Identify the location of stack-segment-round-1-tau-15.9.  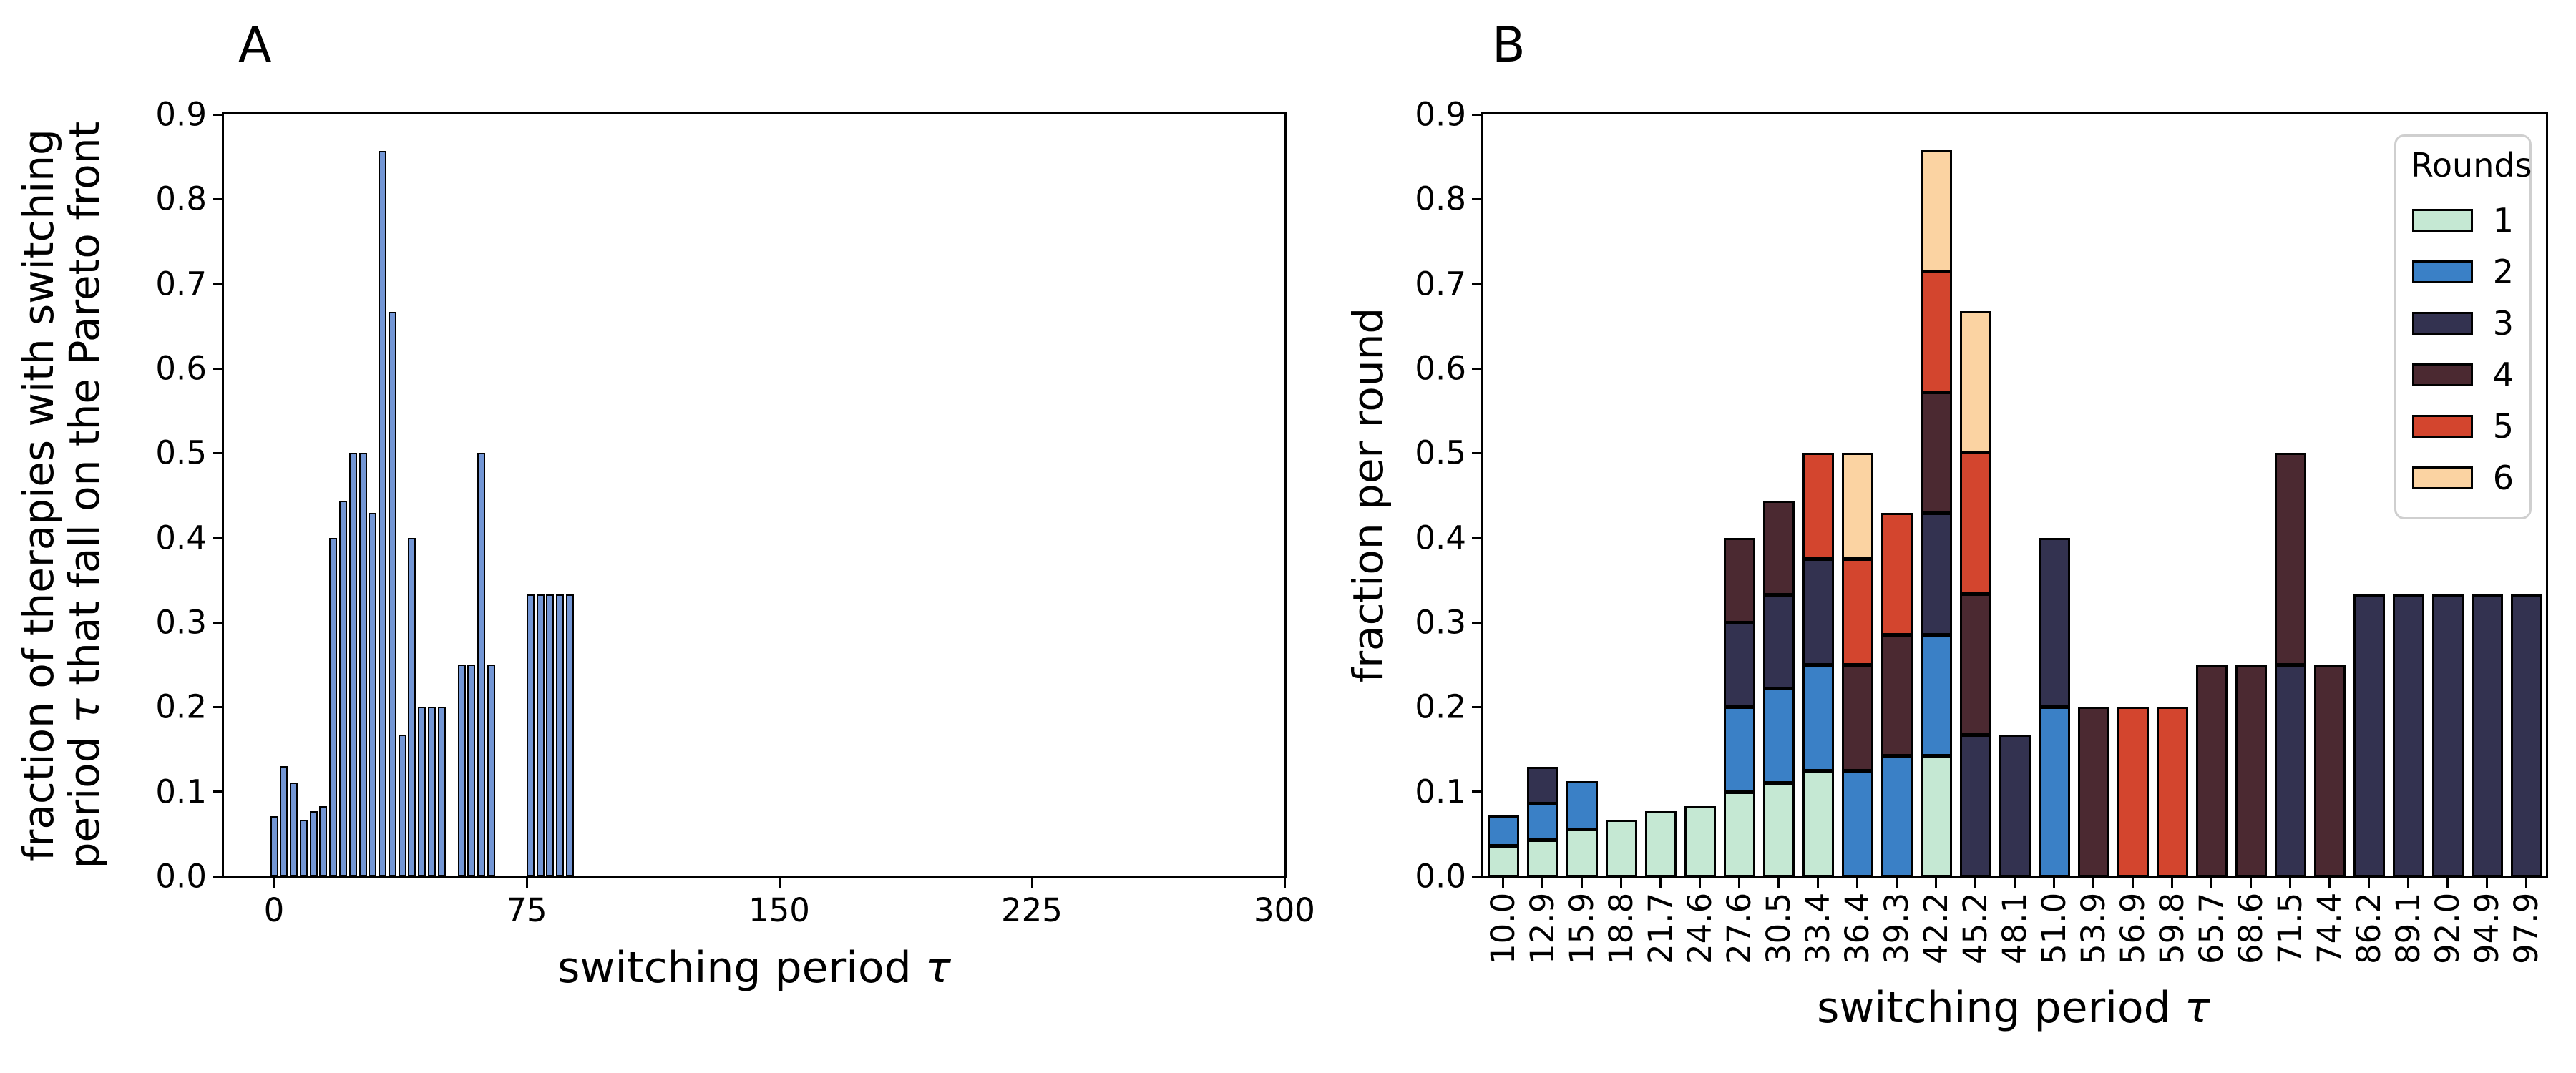
(1582, 852).